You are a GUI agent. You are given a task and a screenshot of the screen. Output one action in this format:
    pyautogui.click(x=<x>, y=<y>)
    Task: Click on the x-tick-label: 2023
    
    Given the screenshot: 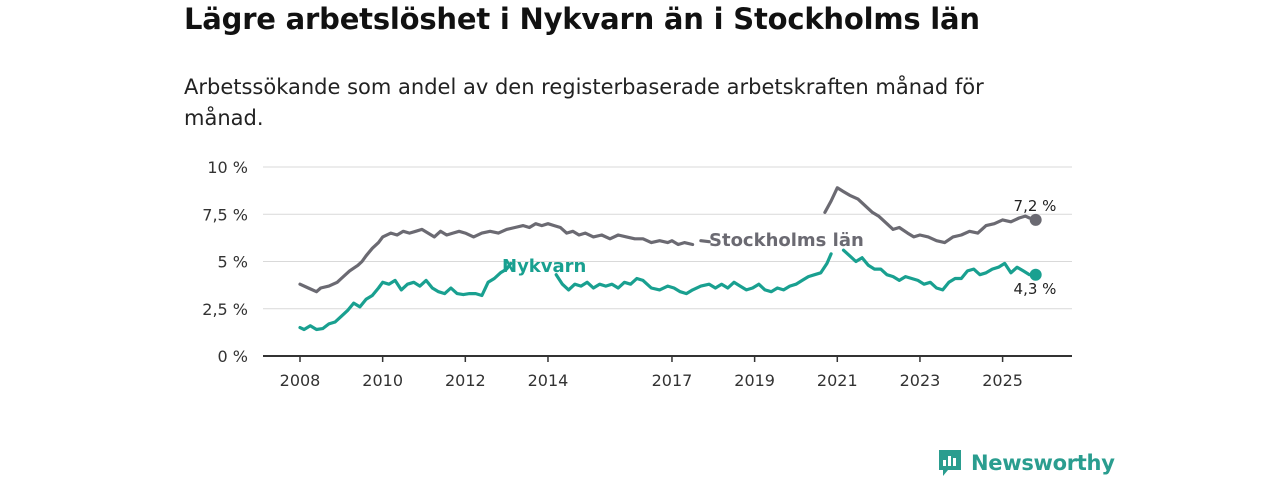 What is the action you would take?
    pyautogui.click(x=920, y=380)
    